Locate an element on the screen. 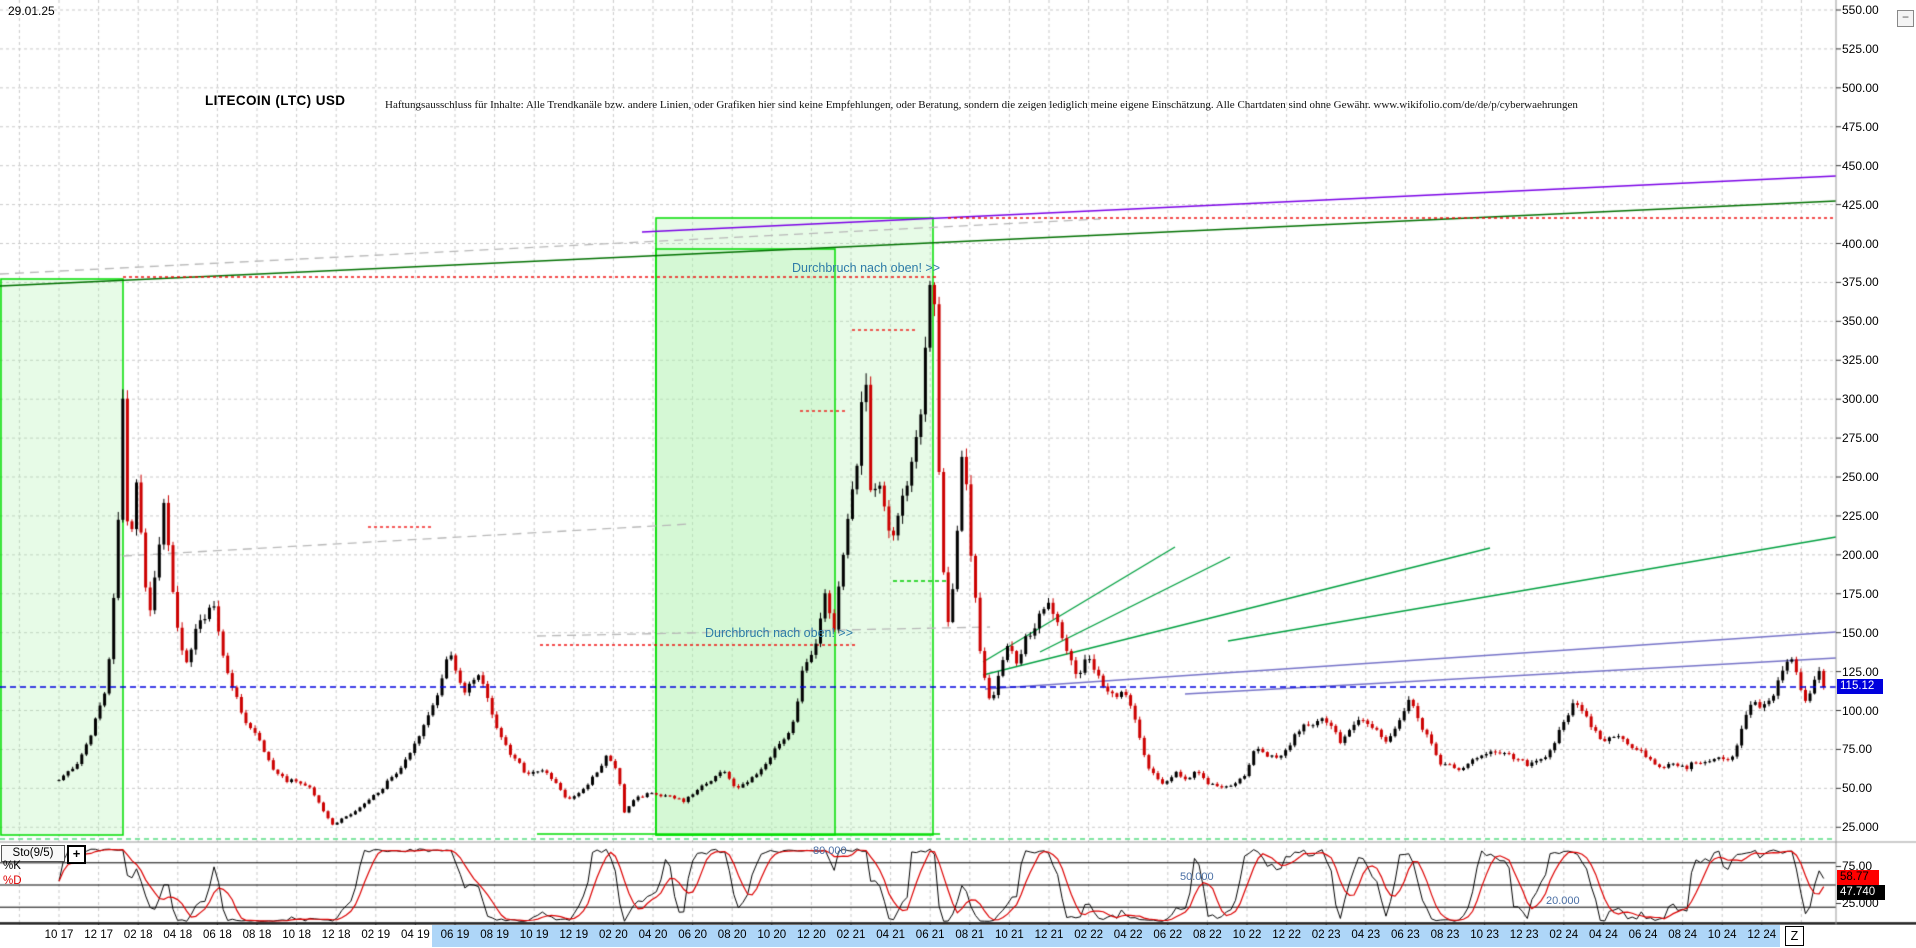 This screenshot has height=948, width=1916. date-axis-label: 08 18 is located at coordinates (257, 935).